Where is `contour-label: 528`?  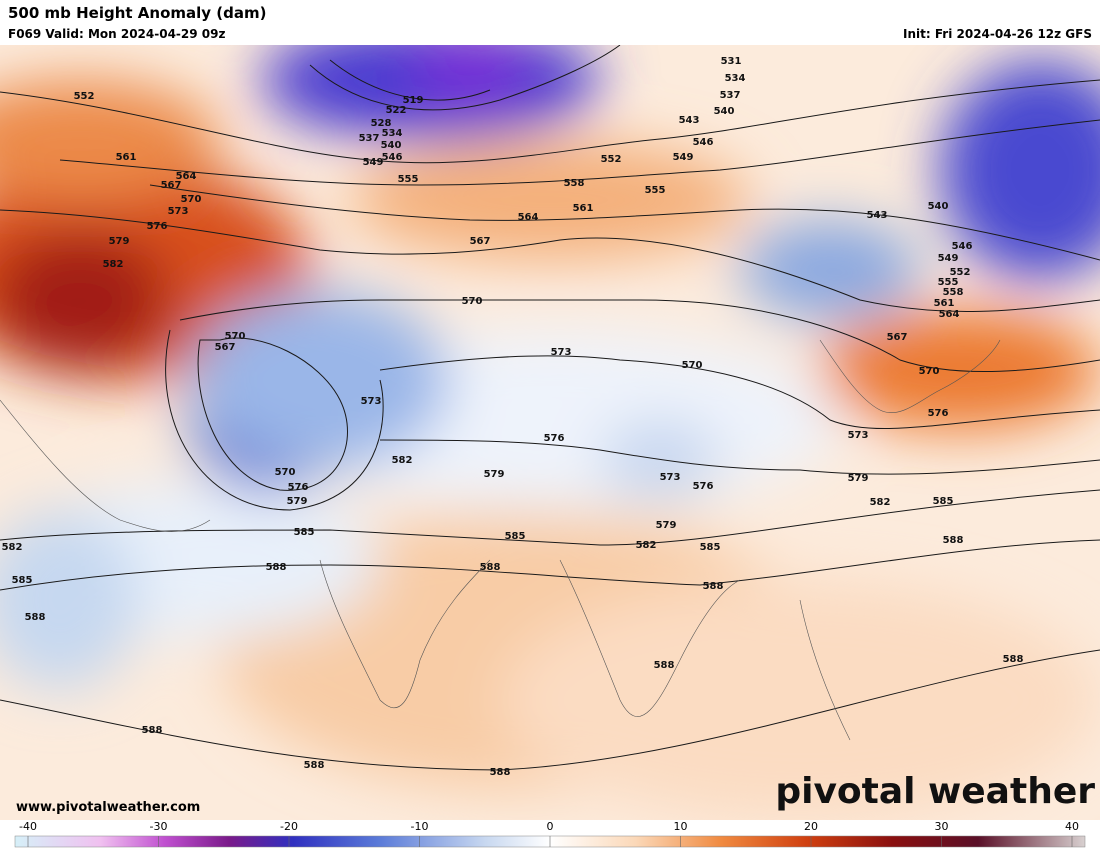
contour-label: 528 is located at coordinates (381, 123).